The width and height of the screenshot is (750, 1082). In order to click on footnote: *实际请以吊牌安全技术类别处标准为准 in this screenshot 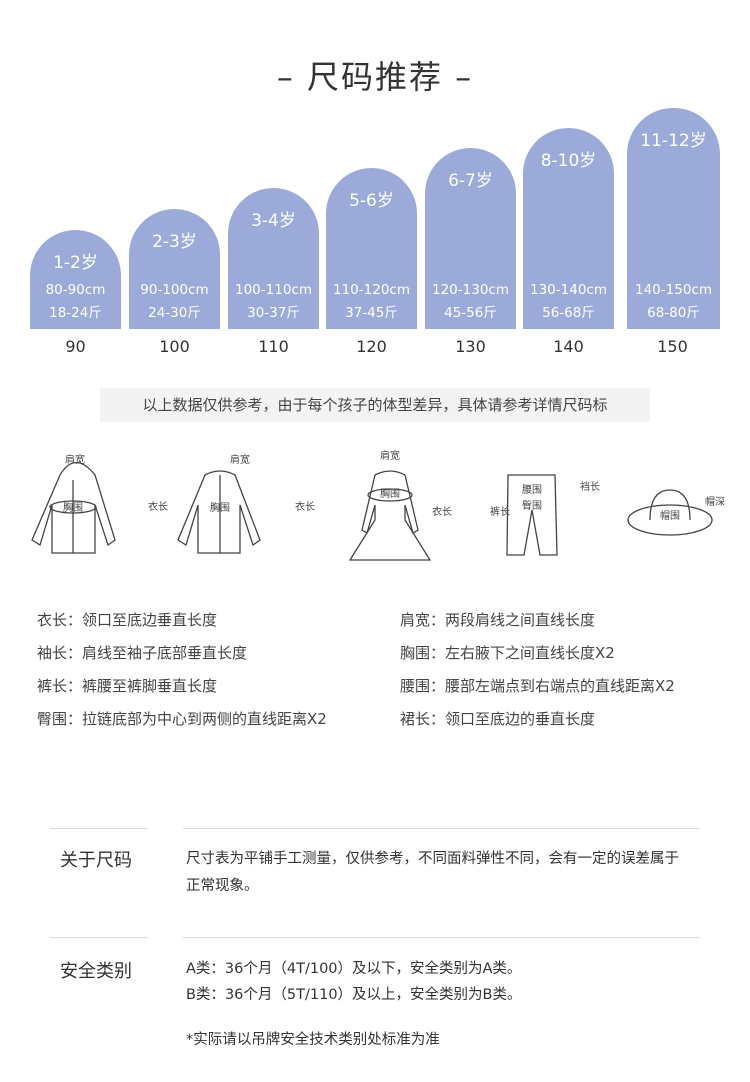, I will do `click(313, 1040)`.